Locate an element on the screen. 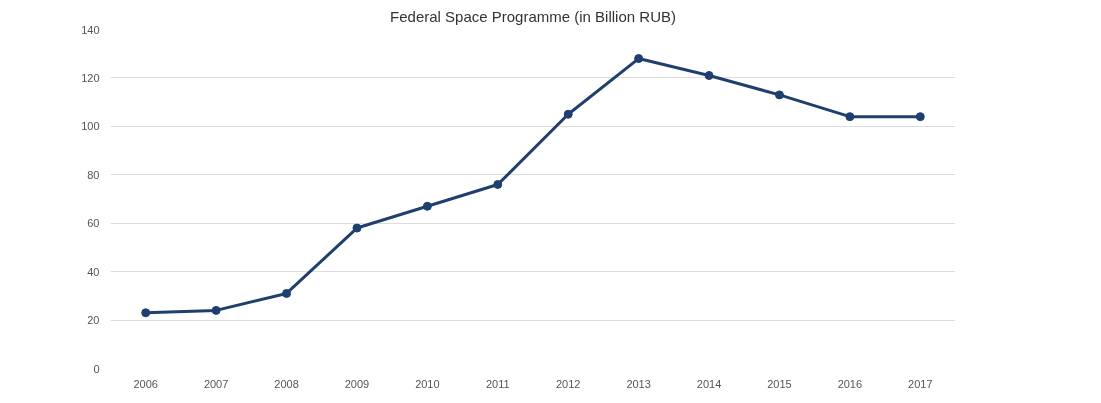 This screenshot has height=403, width=1101. x-tick-label: 2009 is located at coordinates (357, 383).